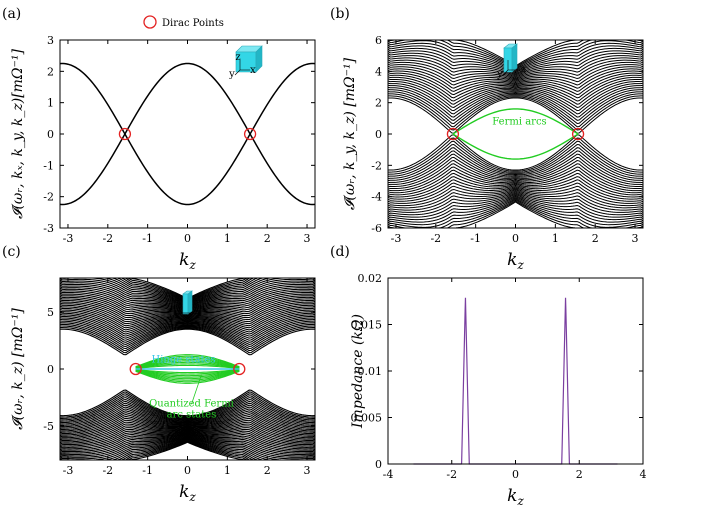 The image size is (706, 527). What do you see at coordinates (196, 389) in the screenshot?
I see `annotation-pointer` at bounding box center [196, 389].